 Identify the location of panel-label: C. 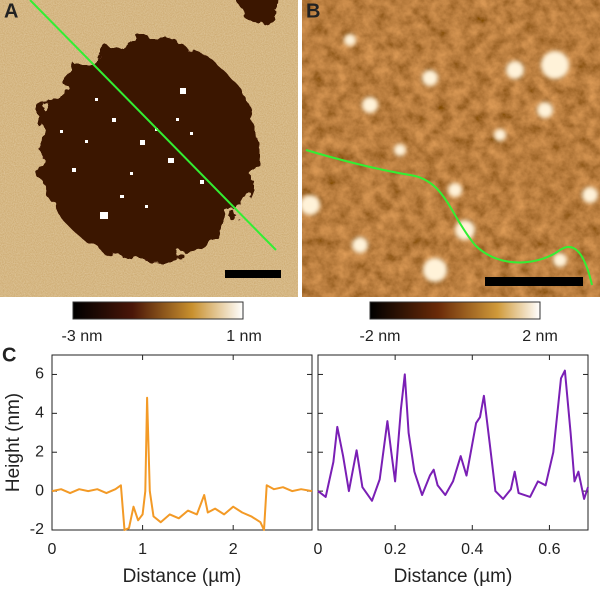
(9, 355).